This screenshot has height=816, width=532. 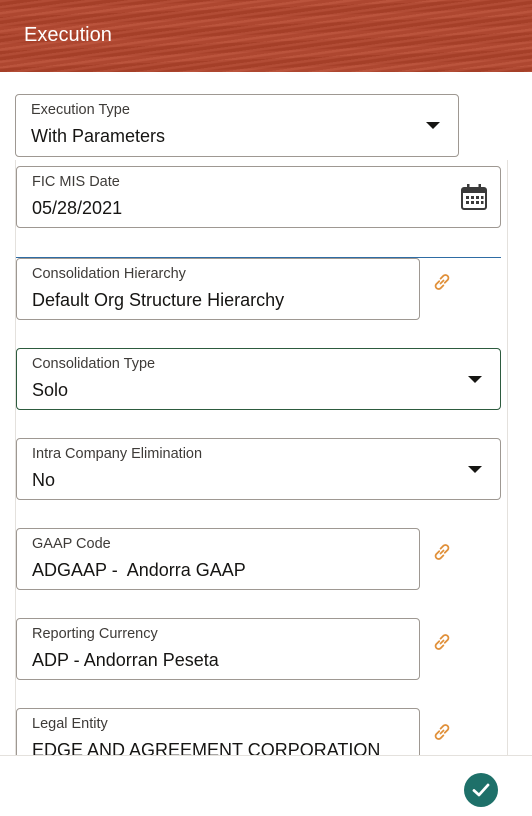 I want to click on checkmark-icon, so click(x=481, y=790).